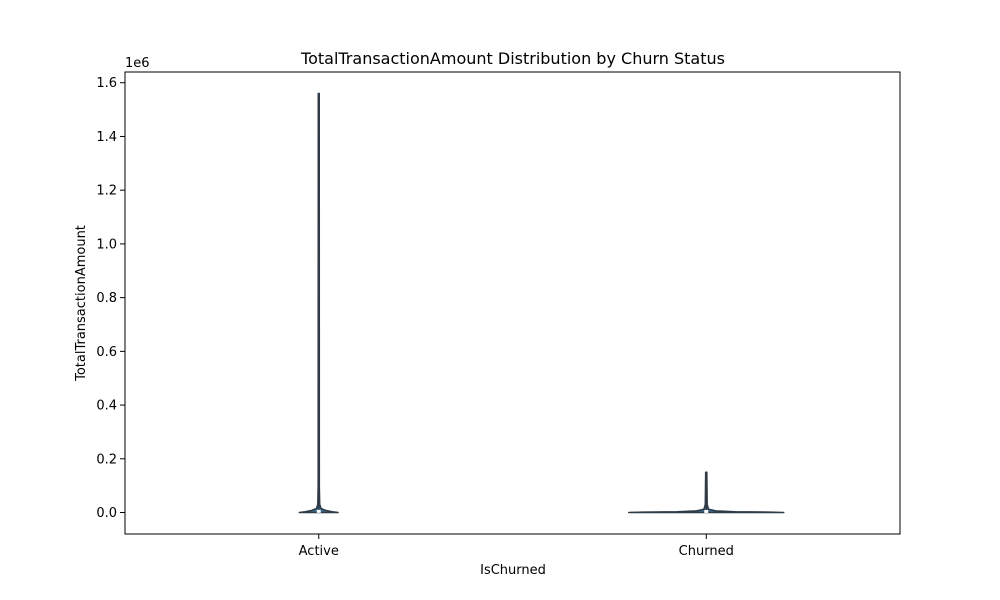 This screenshot has width=1000, height=600. What do you see at coordinates (106, 137) in the screenshot?
I see `y-tick-label: 1.4` at bounding box center [106, 137].